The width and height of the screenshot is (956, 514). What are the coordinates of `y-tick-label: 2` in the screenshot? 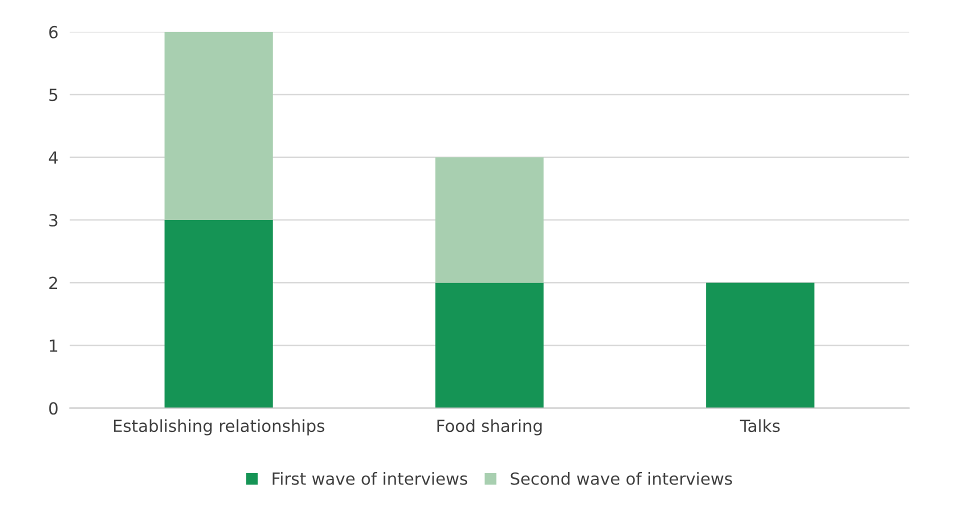 It's located at (53, 283).